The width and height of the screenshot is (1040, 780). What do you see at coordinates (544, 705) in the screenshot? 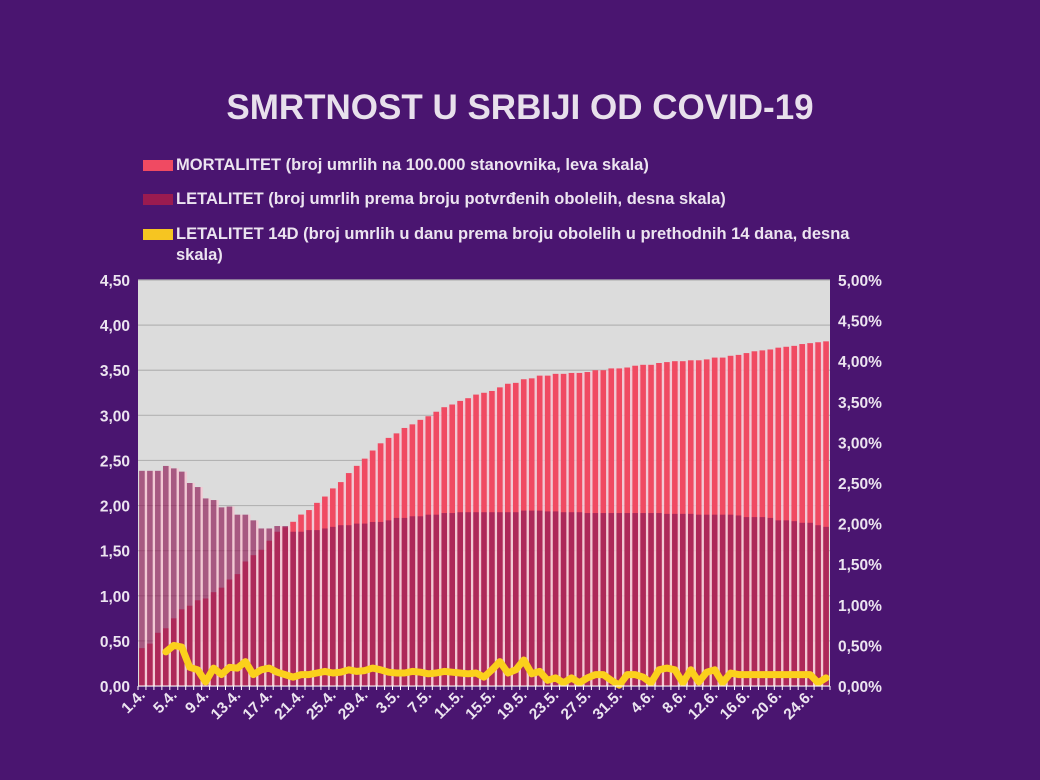
I see `x-axis-tick-label: 23.5.` at bounding box center [544, 705].